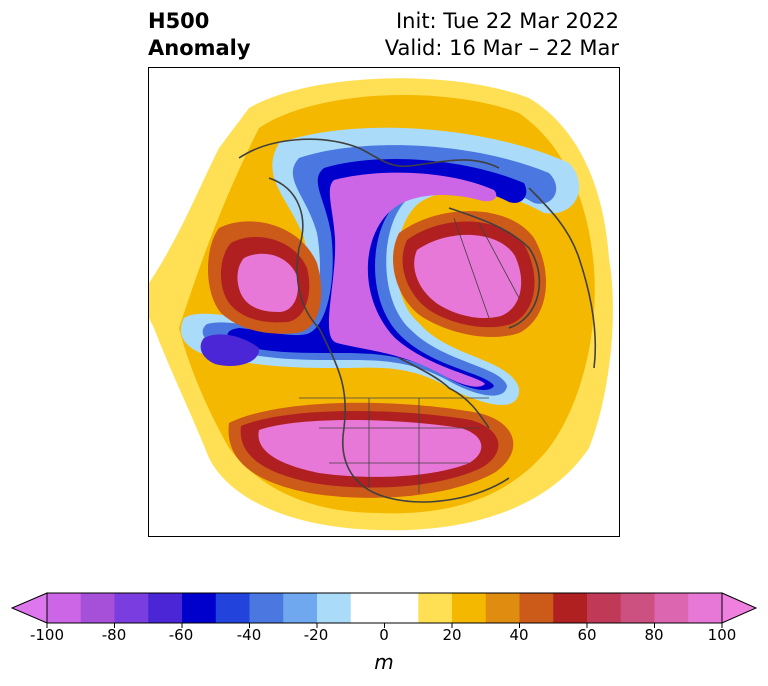 This screenshot has width=768, height=686. I want to click on pacific-negative-center, so click(230, 350).